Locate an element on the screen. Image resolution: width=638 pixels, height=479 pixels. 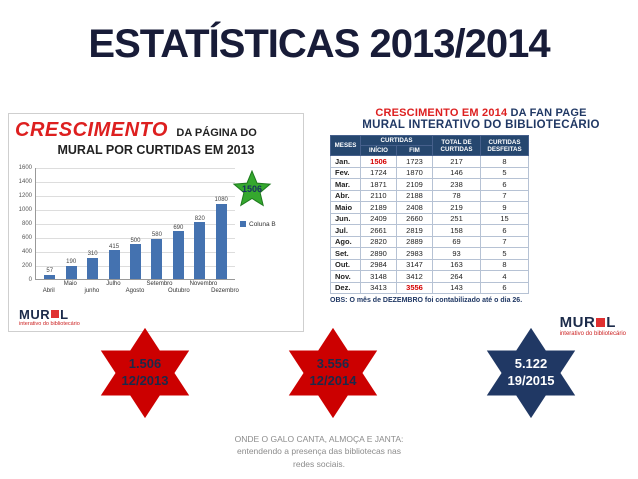
table-cell: 2110 is located at coordinates (378, 195).